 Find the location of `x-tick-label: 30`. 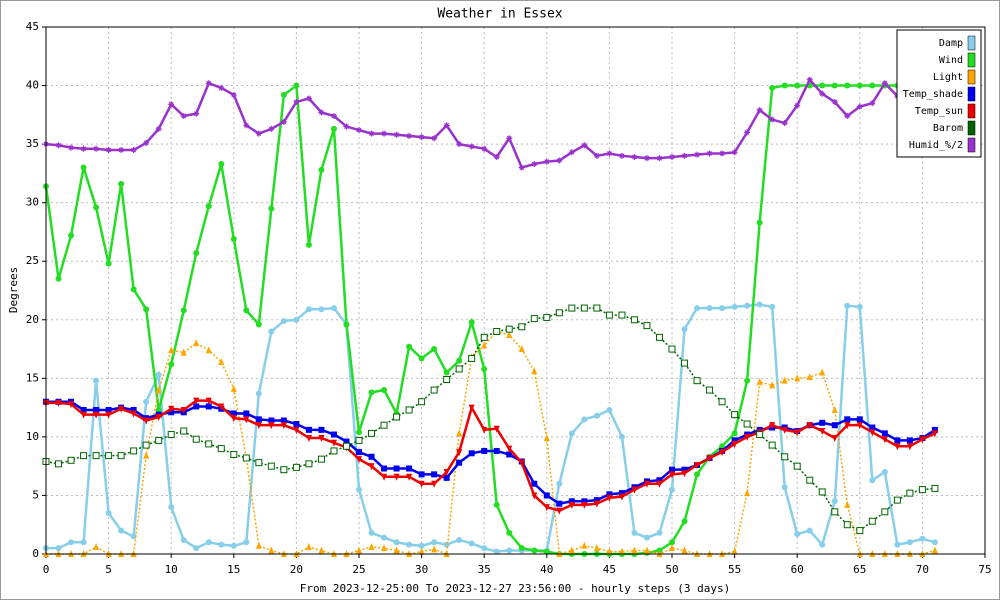

x-tick-label: 30 is located at coordinates (421, 569).